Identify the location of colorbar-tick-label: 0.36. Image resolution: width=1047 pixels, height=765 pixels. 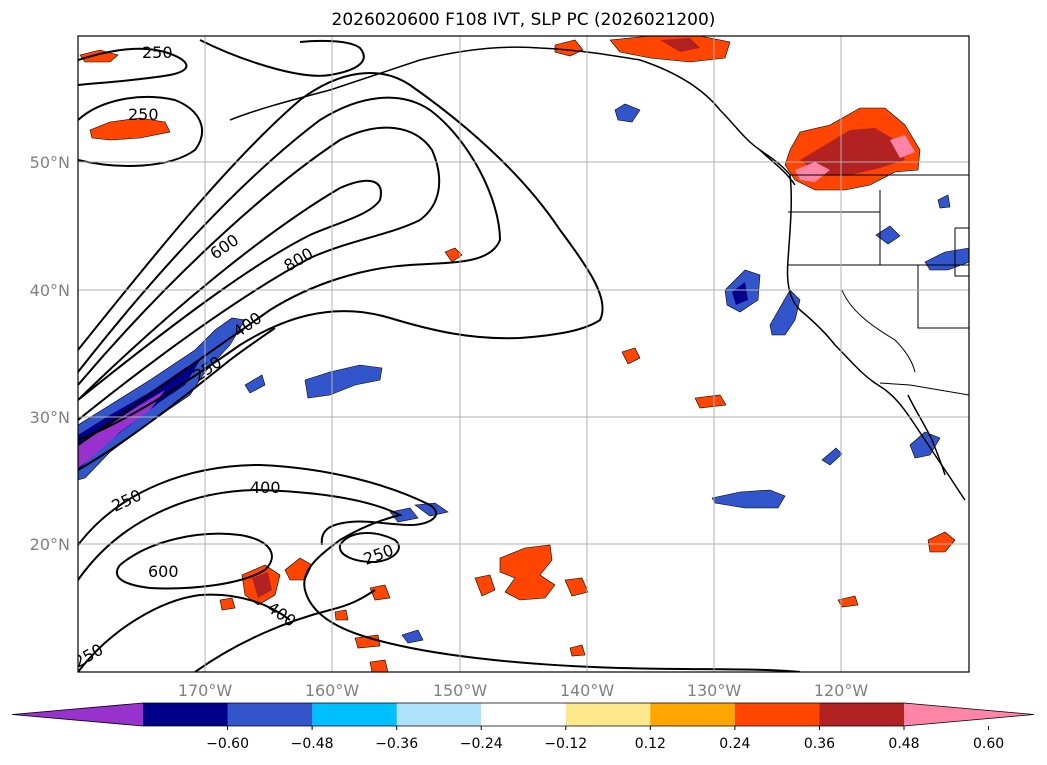
(819, 744).